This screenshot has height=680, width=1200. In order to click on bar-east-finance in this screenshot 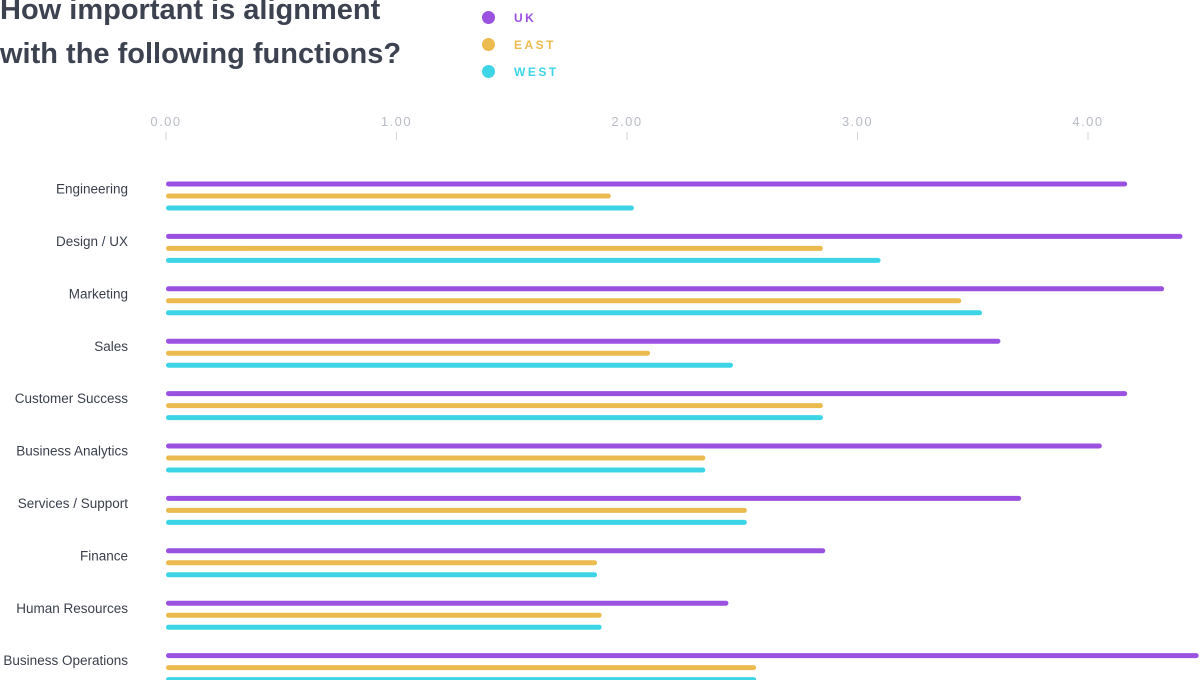, I will do `click(382, 563)`.